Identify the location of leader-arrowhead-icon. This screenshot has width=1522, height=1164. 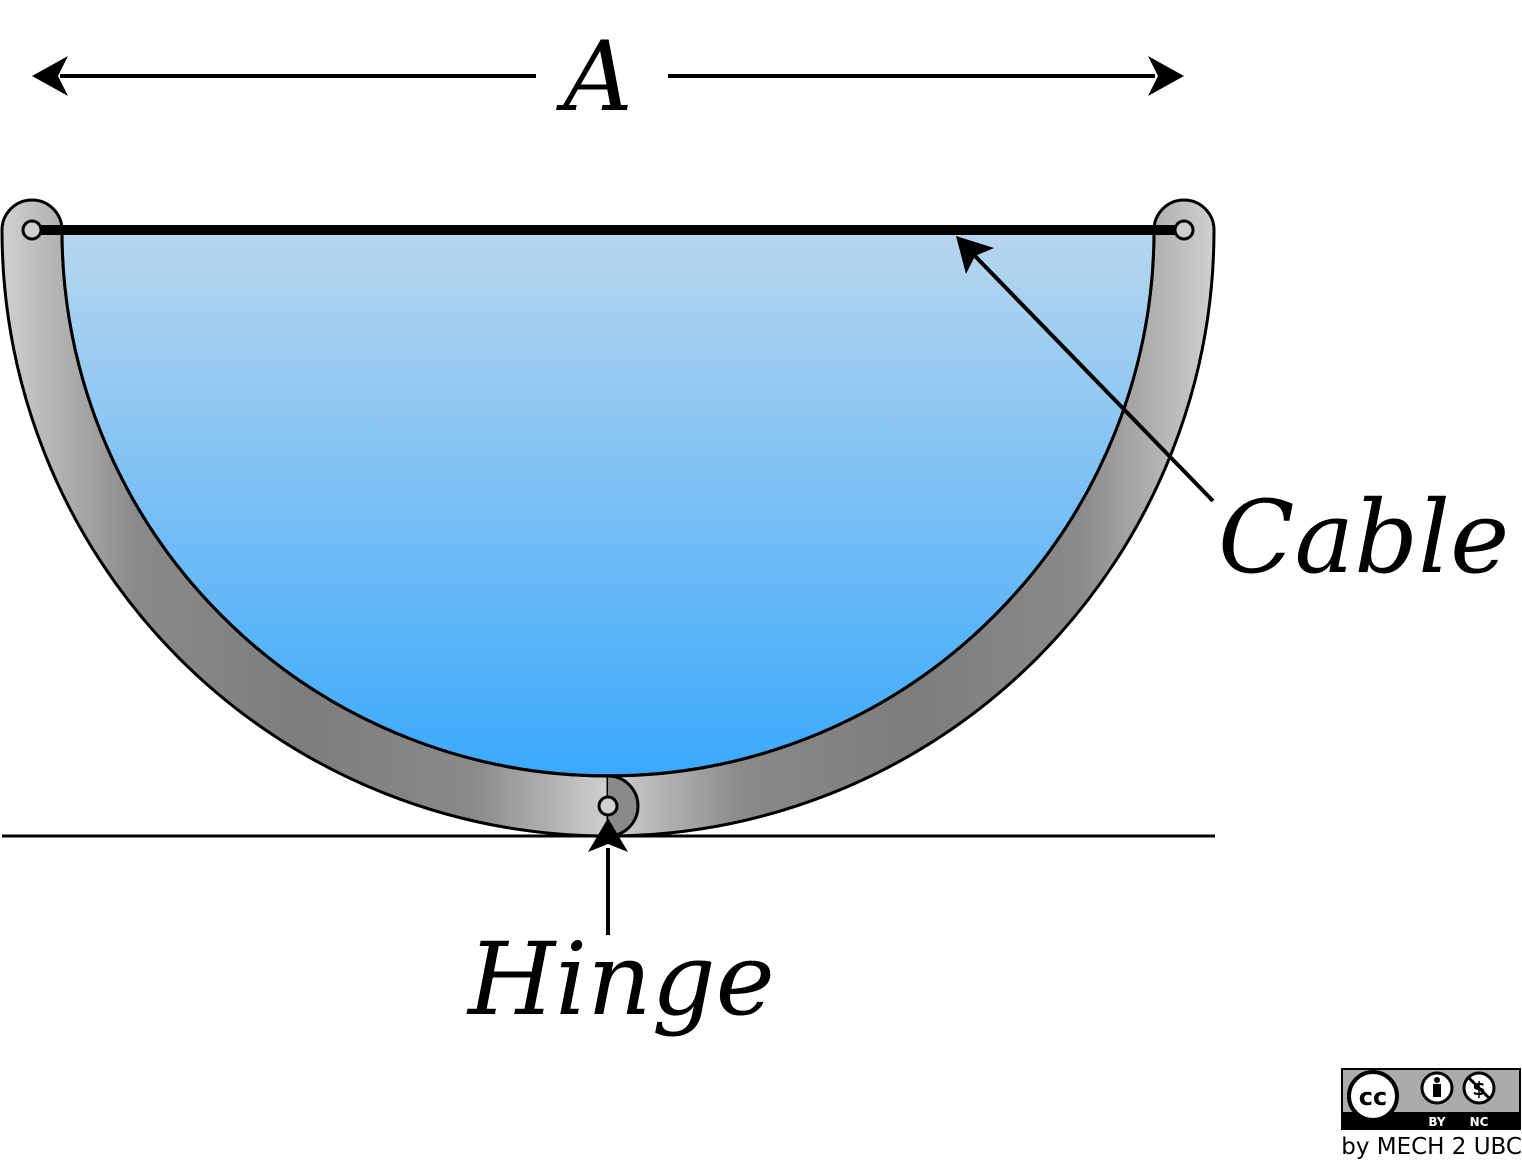
(975, 255).